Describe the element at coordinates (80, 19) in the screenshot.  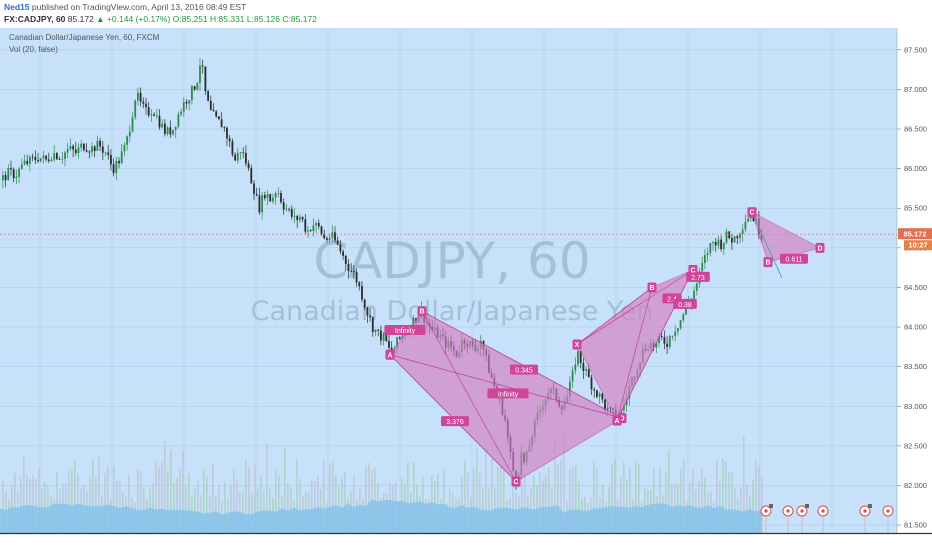
I see `last-price: 85.172` at that location.